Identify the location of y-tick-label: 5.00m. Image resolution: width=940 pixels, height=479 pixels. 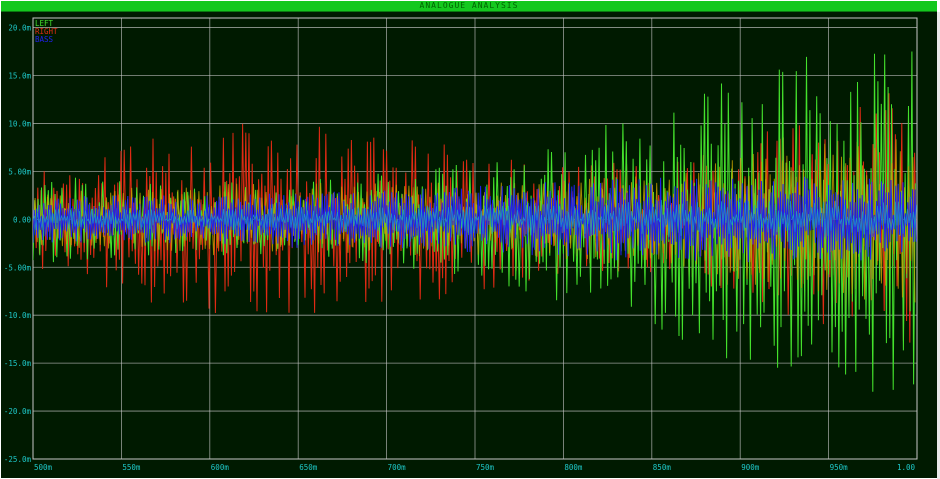
(19, 171).